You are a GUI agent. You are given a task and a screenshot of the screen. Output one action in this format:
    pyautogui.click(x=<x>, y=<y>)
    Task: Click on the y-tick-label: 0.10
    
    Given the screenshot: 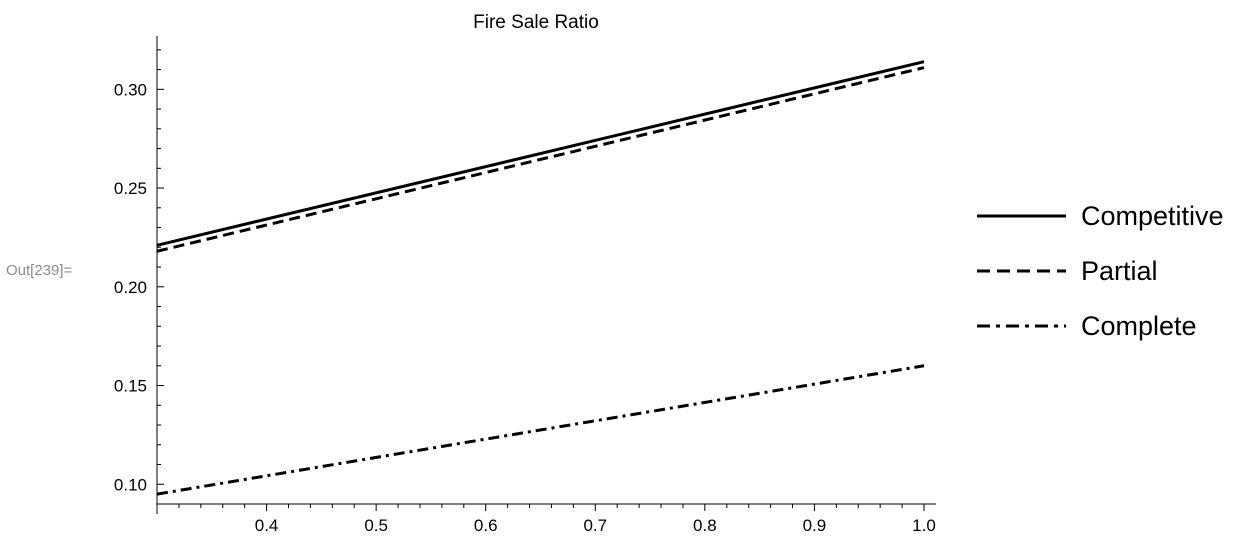 What is the action you would take?
    pyautogui.click(x=130, y=484)
    